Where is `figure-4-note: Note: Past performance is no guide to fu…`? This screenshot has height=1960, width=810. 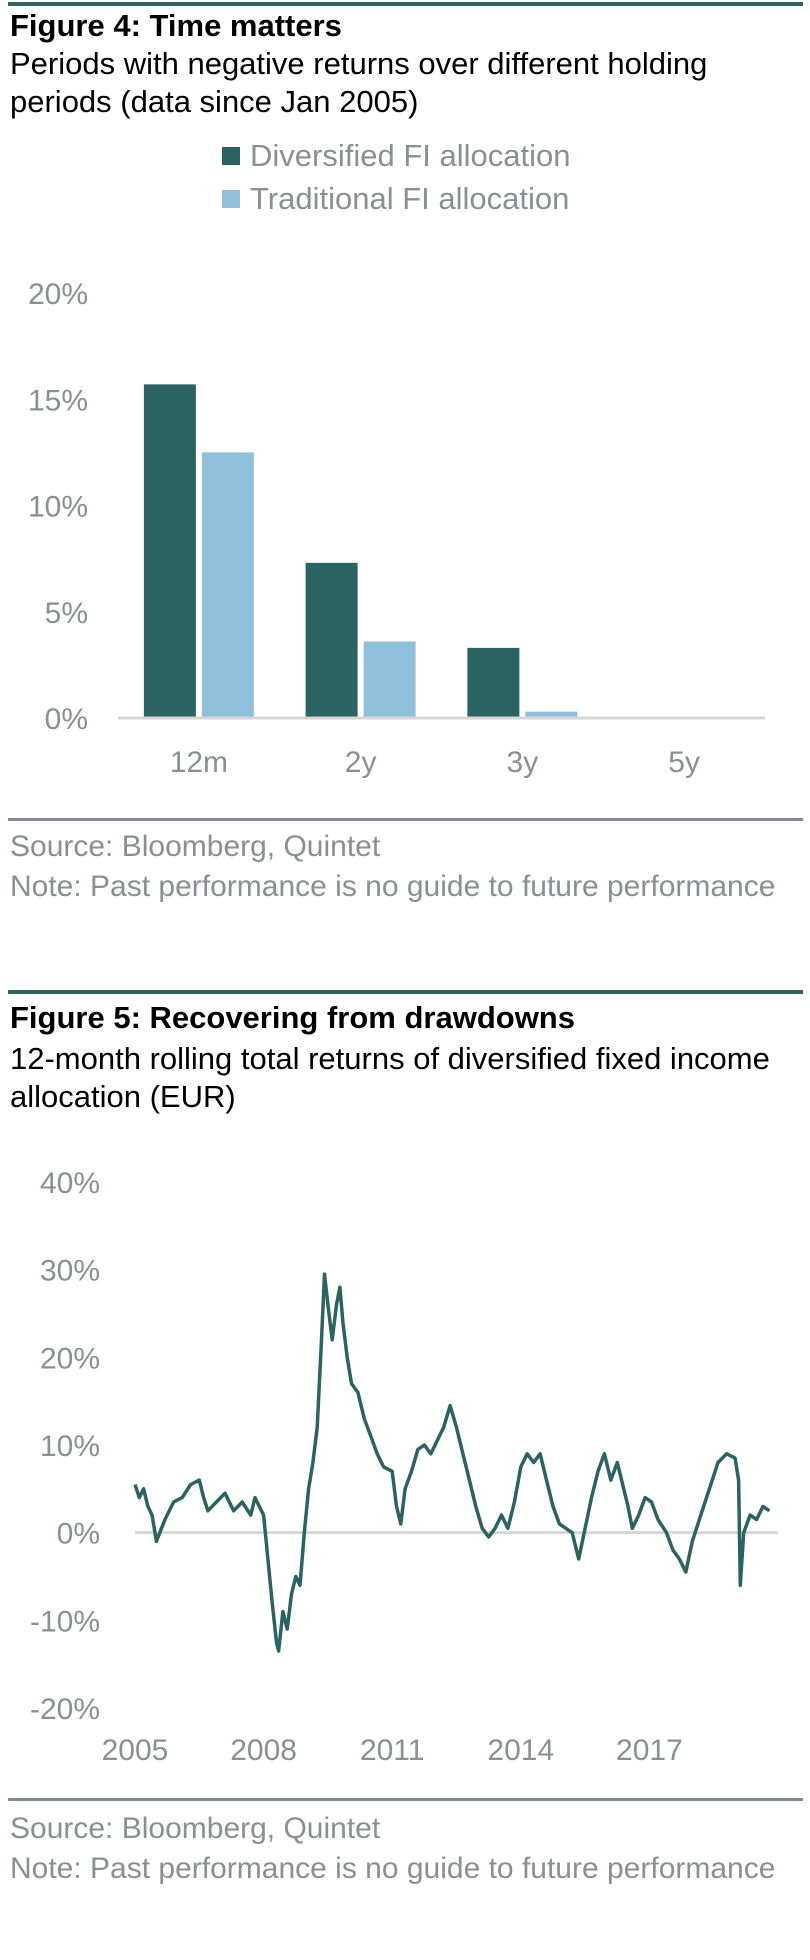
figure-4-note: Note: Past performance is no guide to fu… is located at coordinates (393, 886).